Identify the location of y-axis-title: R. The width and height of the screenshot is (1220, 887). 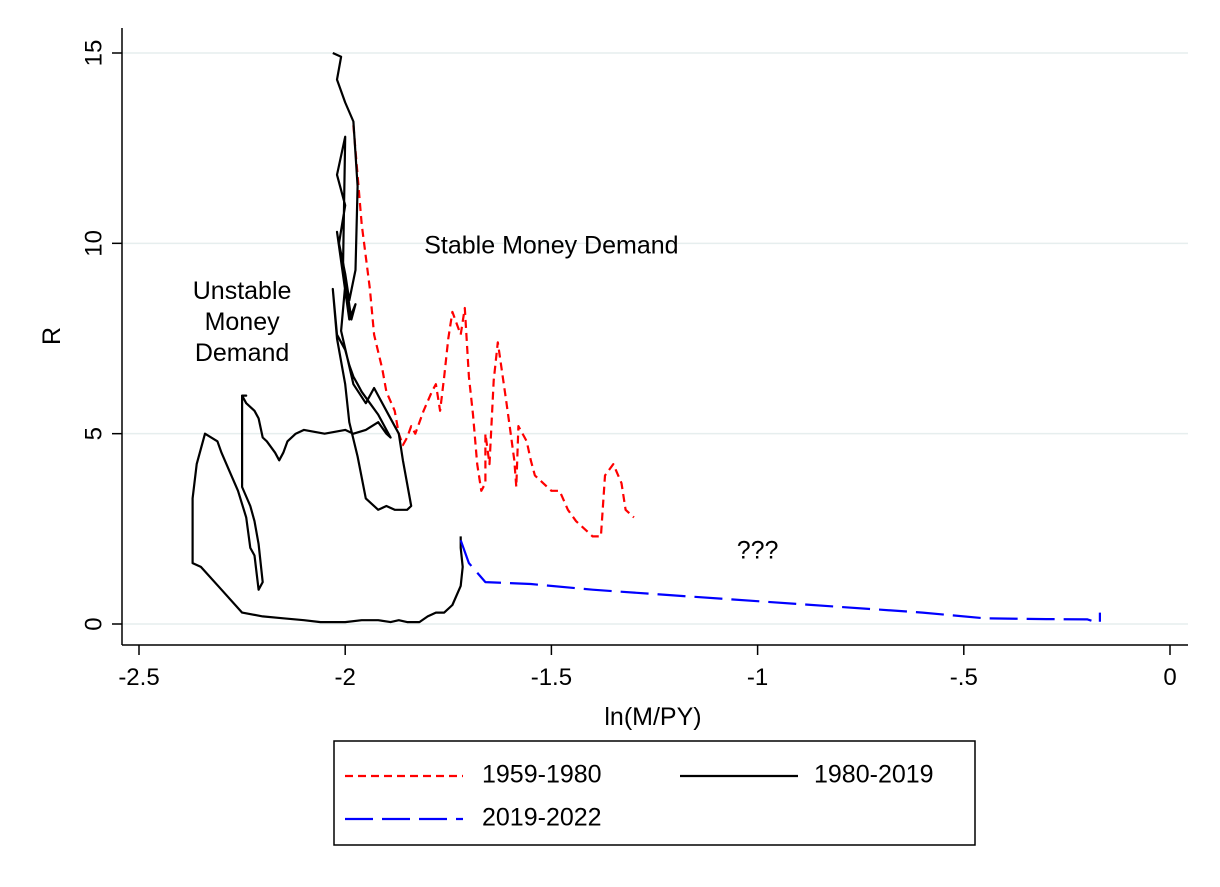
(52, 336).